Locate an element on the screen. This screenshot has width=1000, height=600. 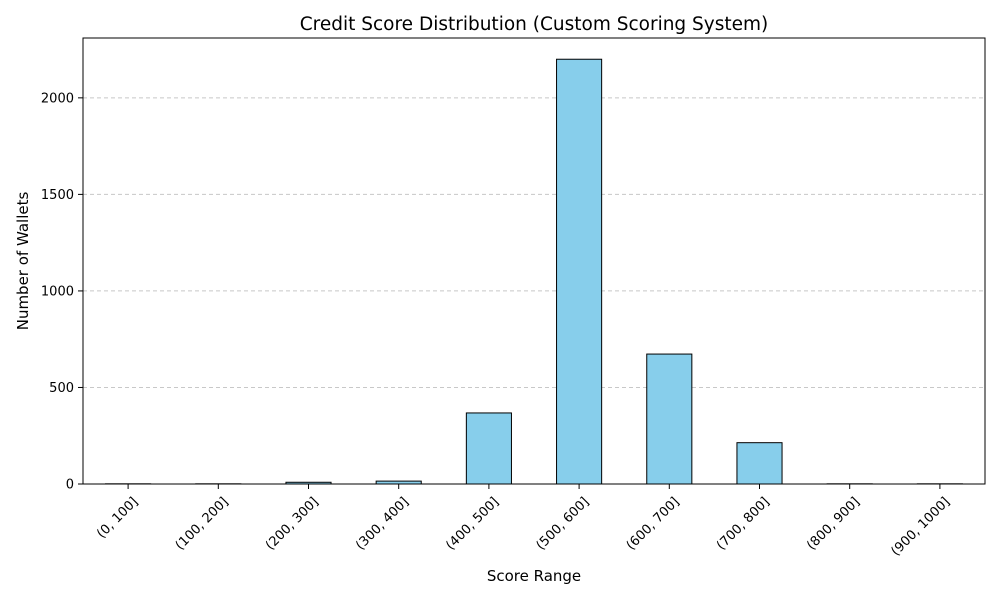
x-tick-label: (700, 800] is located at coordinates (743, 524).